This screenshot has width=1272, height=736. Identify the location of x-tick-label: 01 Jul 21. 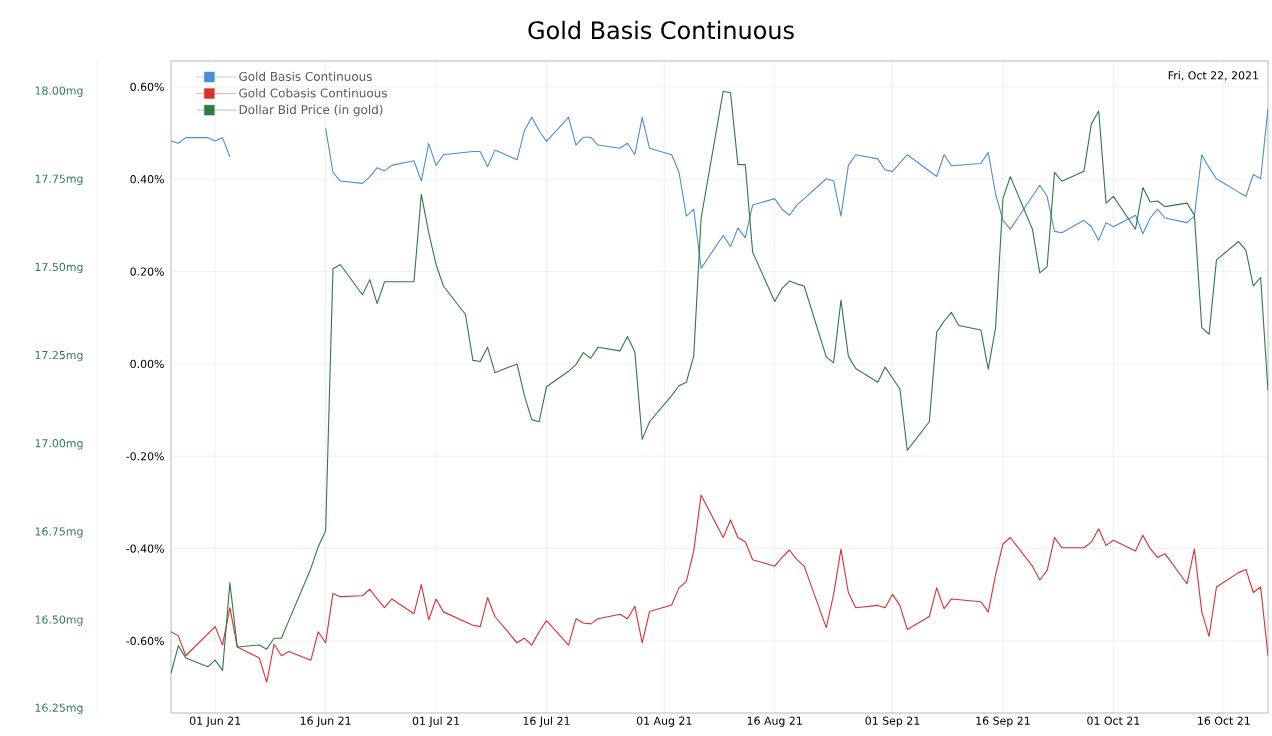
(436, 722).